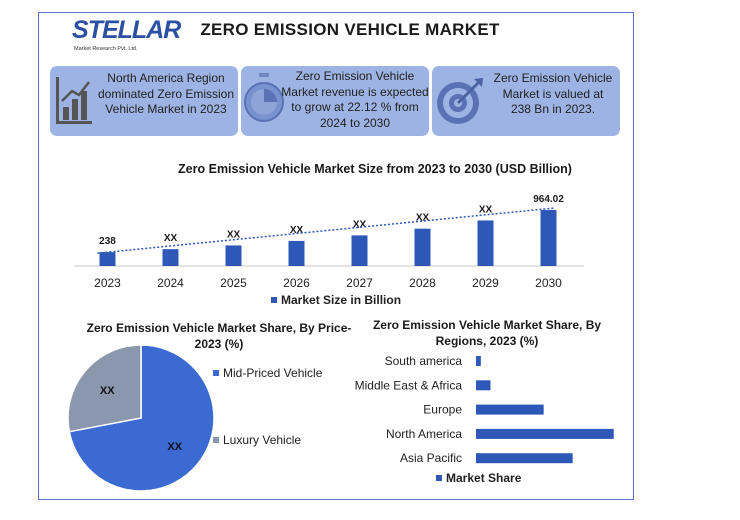  What do you see at coordinates (442, 410) in the screenshot?
I see `region-label-2: Europe` at bounding box center [442, 410].